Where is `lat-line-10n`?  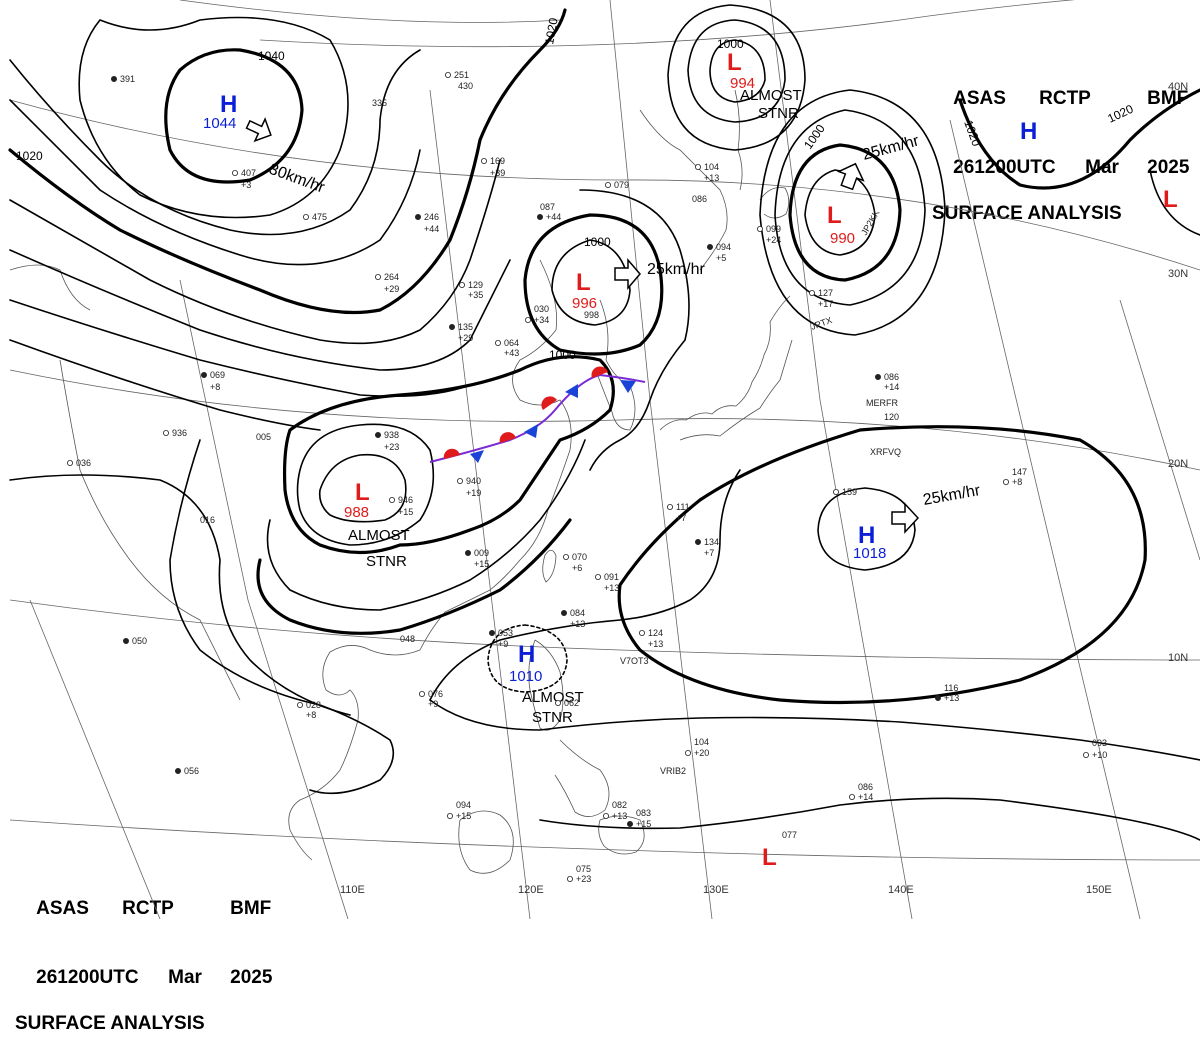 lat-line-10n is located at coordinates (604, 630).